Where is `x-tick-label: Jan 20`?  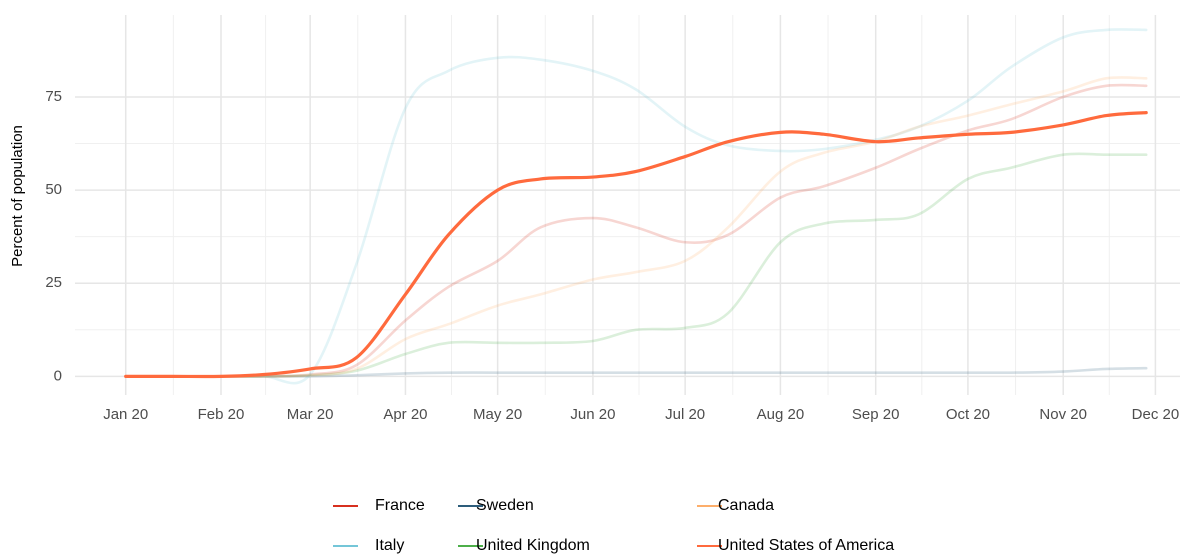
x-tick-label: Jan 20 is located at coordinates (125, 414).